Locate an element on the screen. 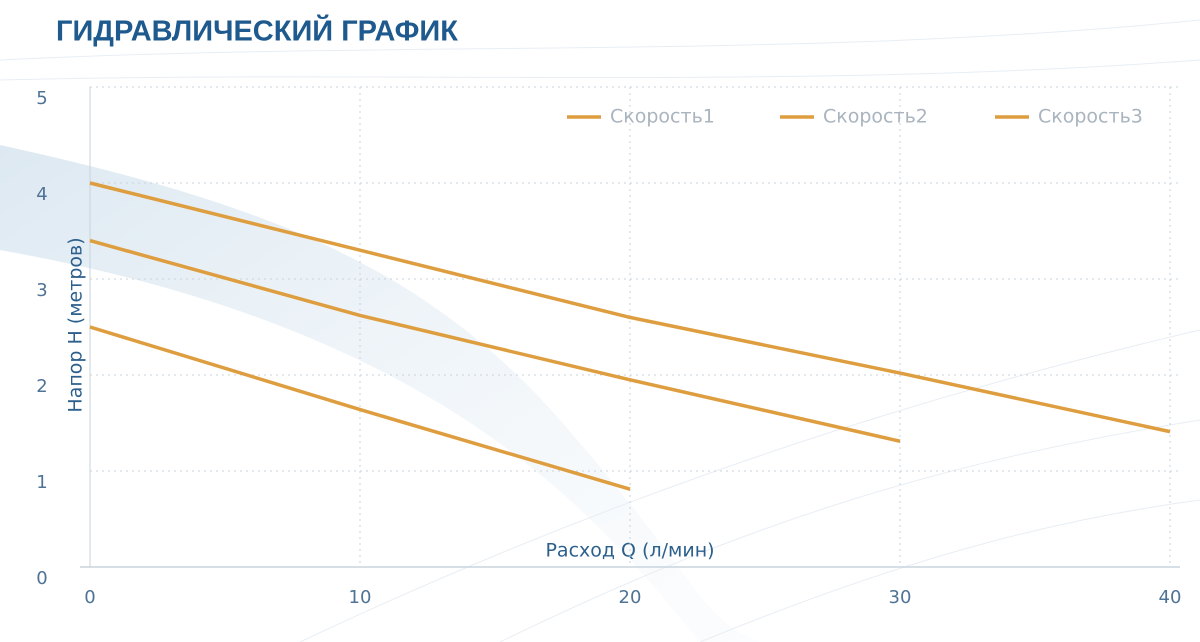  x-tick-label: 20 is located at coordinates (630, 597).